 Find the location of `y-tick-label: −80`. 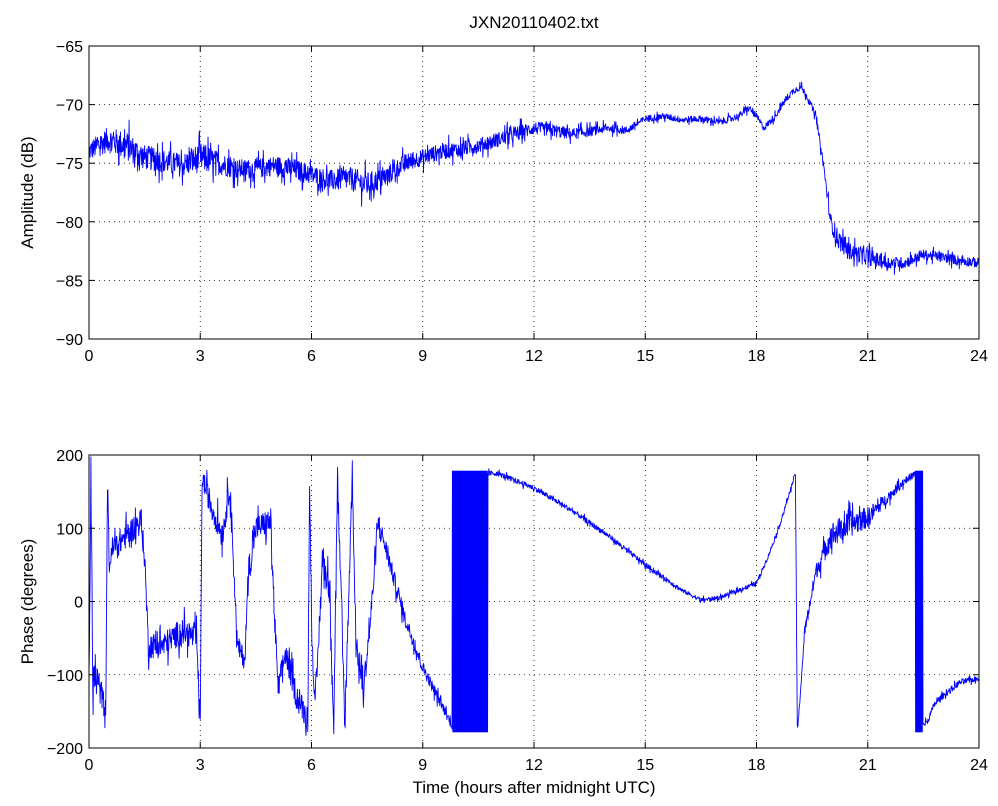

y-tick-label: −80 is located at coordinates (69, 223).